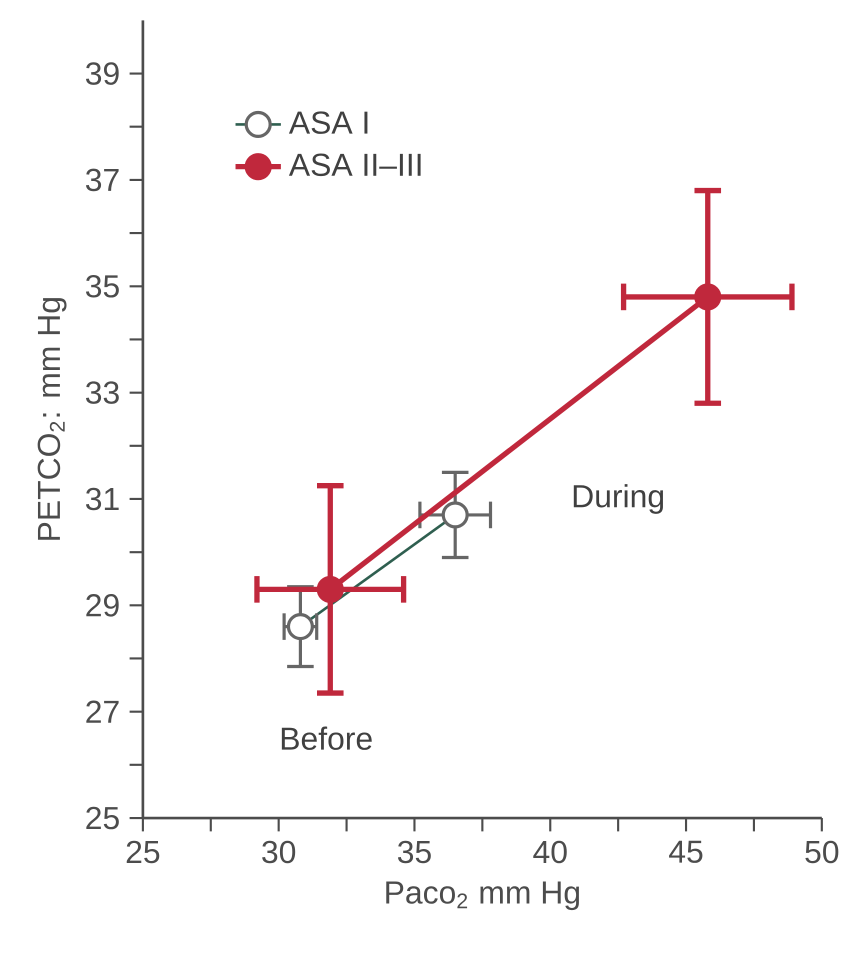 Image resolution: width=847 pixels, height=970 pixels. Describe the element at coordinates (414, 852) in the screenshot. I see `x-tick-label: 35` at that location.